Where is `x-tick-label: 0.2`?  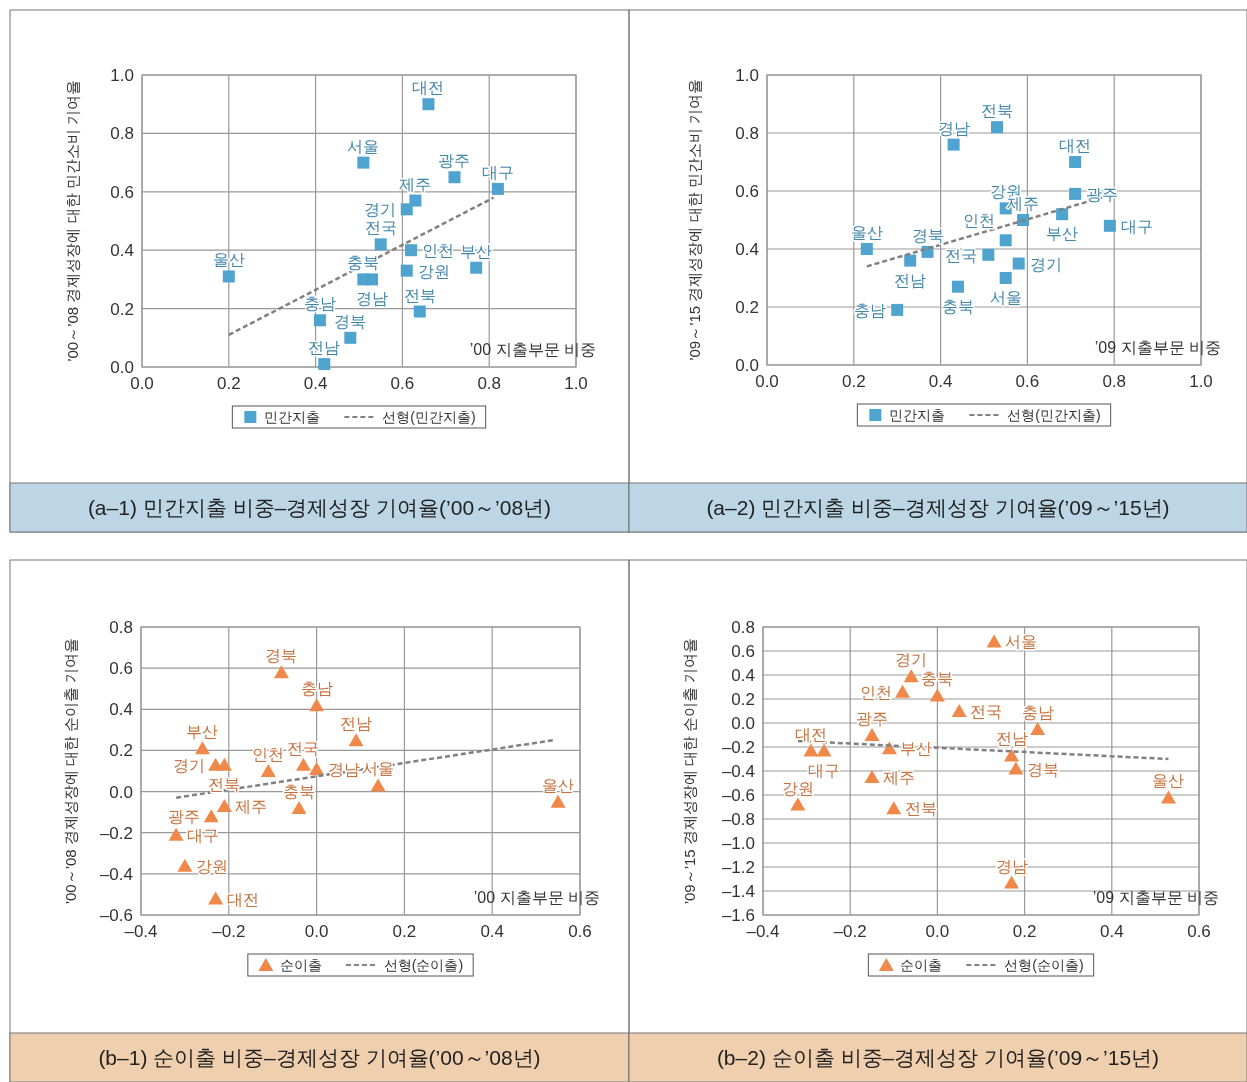 x-tick-label: 0.2 is located at coordinates (1024, 931).